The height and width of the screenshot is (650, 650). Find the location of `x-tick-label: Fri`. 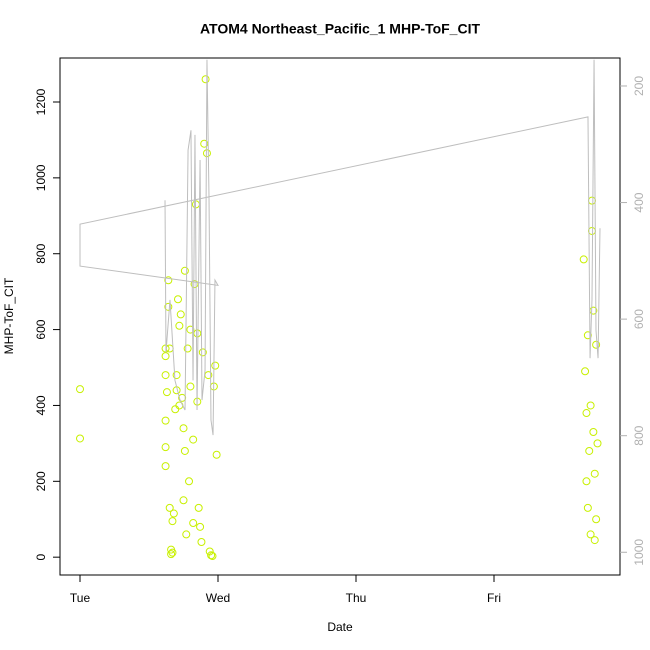

x-tick-label: Fri is located at coordinates (494, 598).